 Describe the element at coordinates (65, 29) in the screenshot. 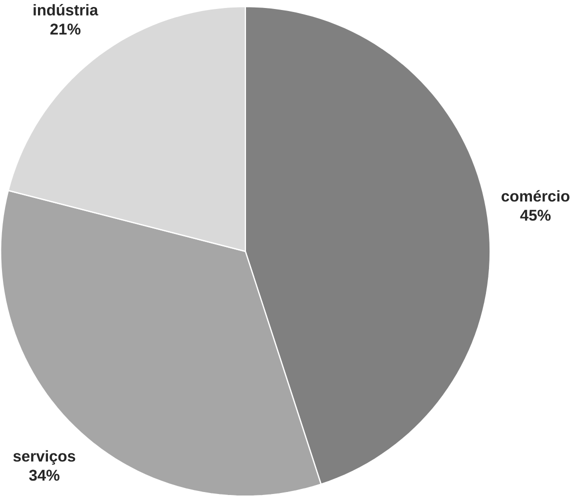

I see `data-label: 21%` at that location.